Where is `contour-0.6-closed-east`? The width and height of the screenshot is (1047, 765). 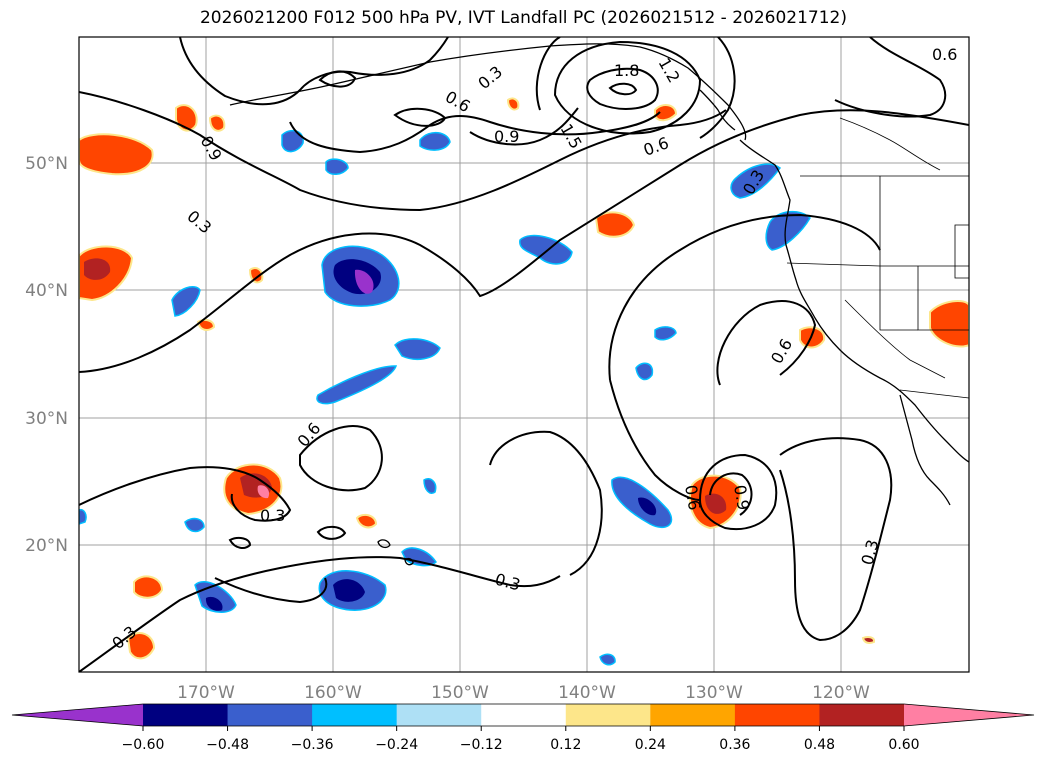
contour-0.6-closed-east is located at coordinates (738, 492).